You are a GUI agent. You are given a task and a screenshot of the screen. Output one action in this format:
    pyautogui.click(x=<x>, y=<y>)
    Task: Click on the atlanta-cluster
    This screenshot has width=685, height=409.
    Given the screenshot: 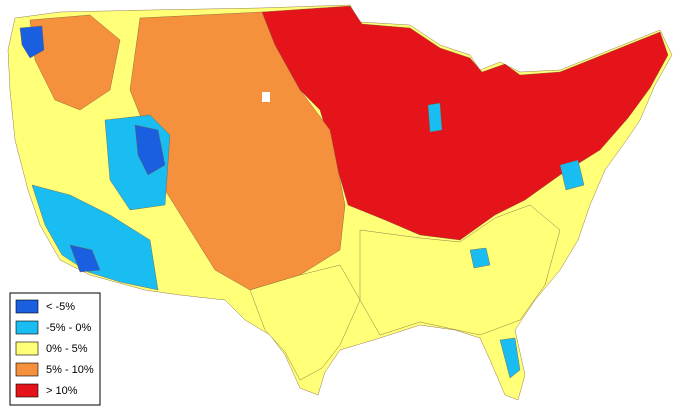 What is the action you would take?
    pyautogui.click(x=480, y=258)
    